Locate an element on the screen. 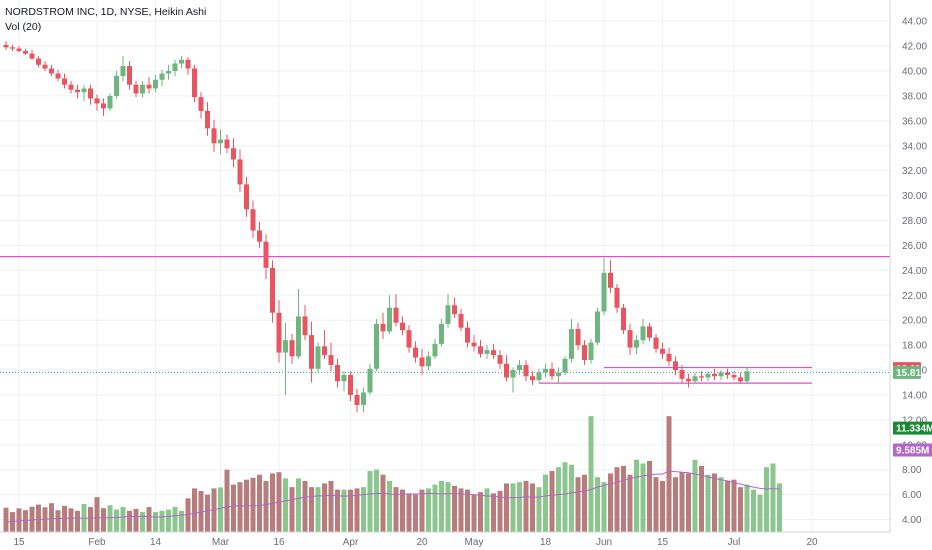 Image resolution: width=932 pixels, height=550 pixels. price-label-text: 11.334M is located at coordinates (914, 429).